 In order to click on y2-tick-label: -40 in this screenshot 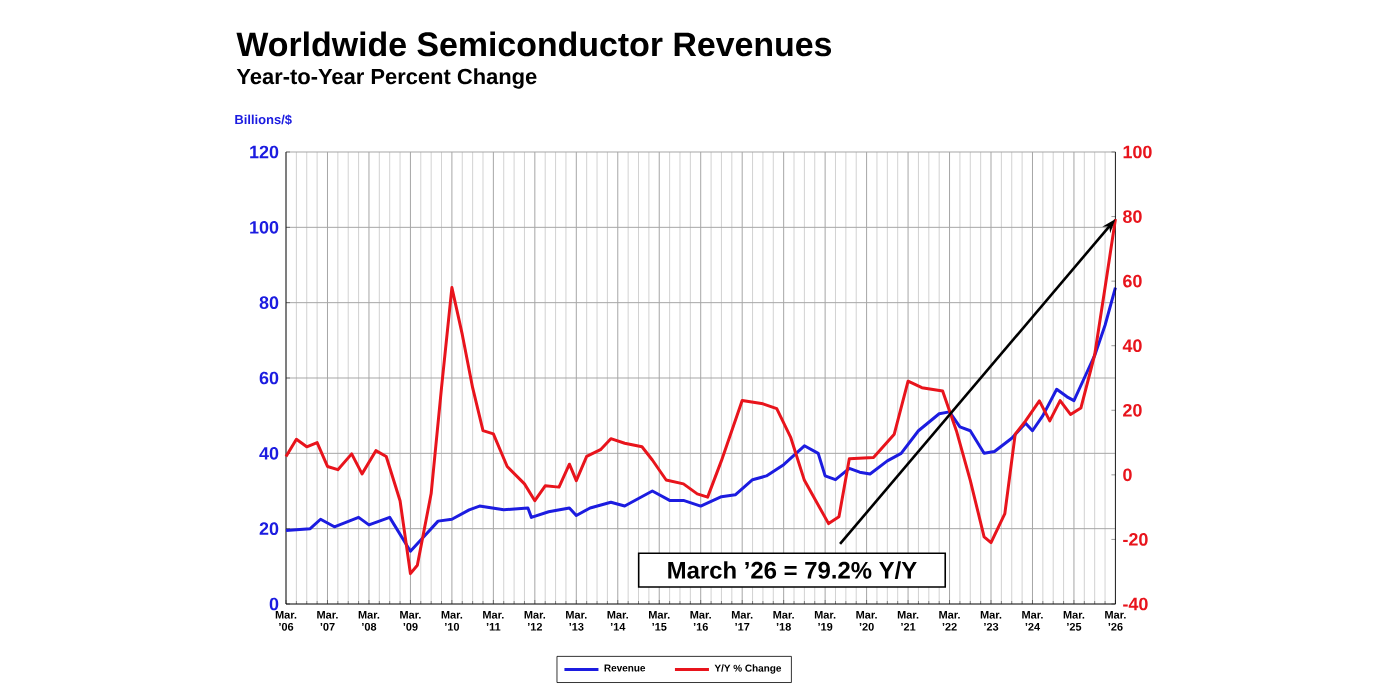, I will do `click(1135, 604)`.